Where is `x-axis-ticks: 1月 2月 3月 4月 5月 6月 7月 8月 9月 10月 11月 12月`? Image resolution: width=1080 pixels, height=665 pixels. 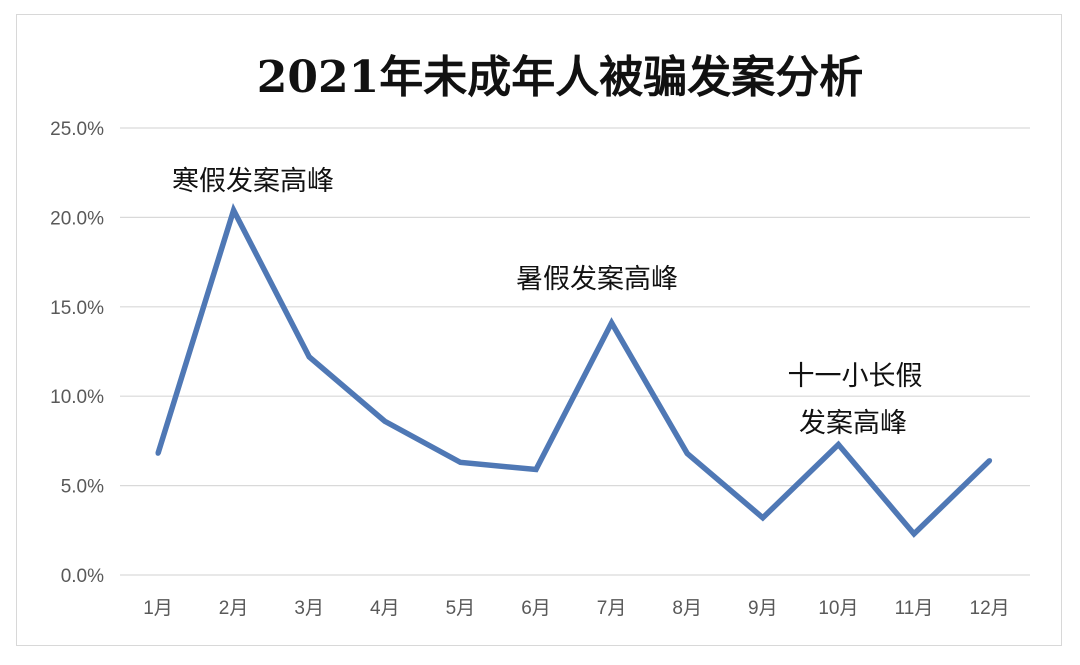
x-axis-ticks: 1月 2月 3月 4月 5月 6月 7月 8月 9月 10月 11月 12月 is located at coordinates (576, 608).